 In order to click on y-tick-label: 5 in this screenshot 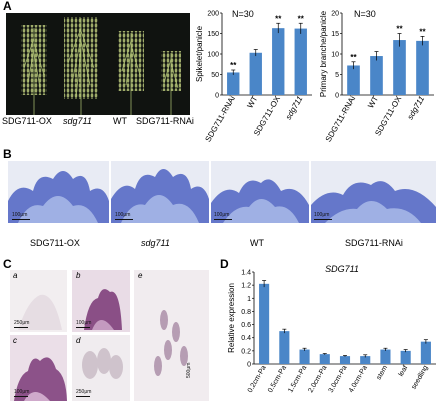, I will do `click(337, 75)`.